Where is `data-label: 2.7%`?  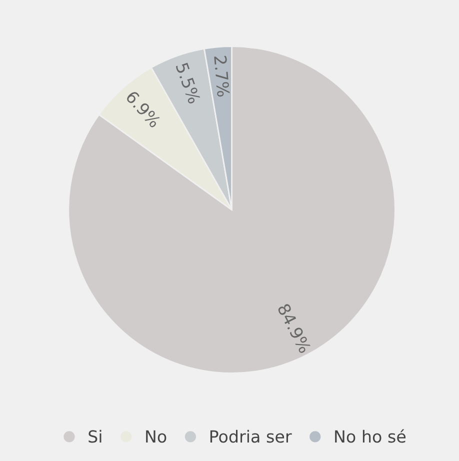 data-label: 2.7% is located at coordinates (222, 76).